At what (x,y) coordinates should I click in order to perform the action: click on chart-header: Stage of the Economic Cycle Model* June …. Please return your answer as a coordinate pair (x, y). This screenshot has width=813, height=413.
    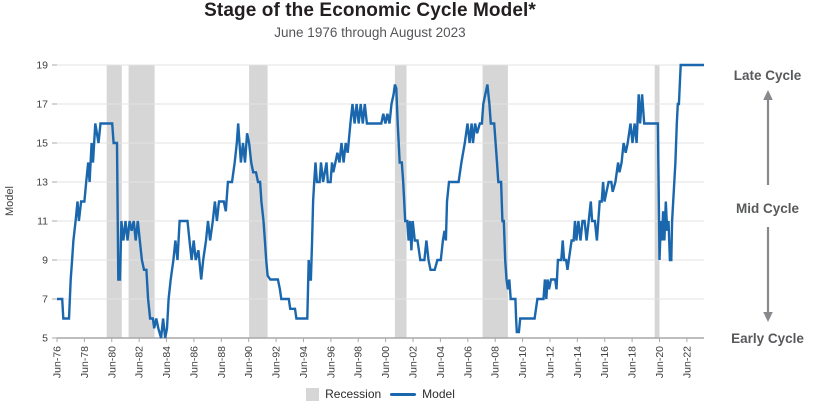
    Looking at the image, I should click on (370, 20).